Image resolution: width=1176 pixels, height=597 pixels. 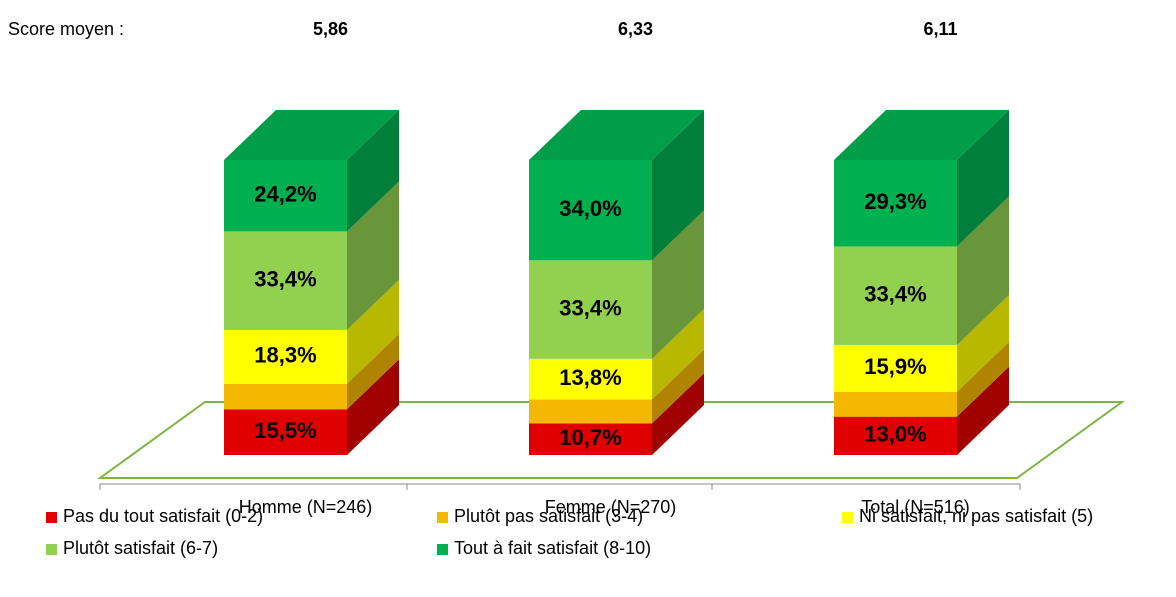 I want to click on score-value: 6,11, so click(x=940, y=29).